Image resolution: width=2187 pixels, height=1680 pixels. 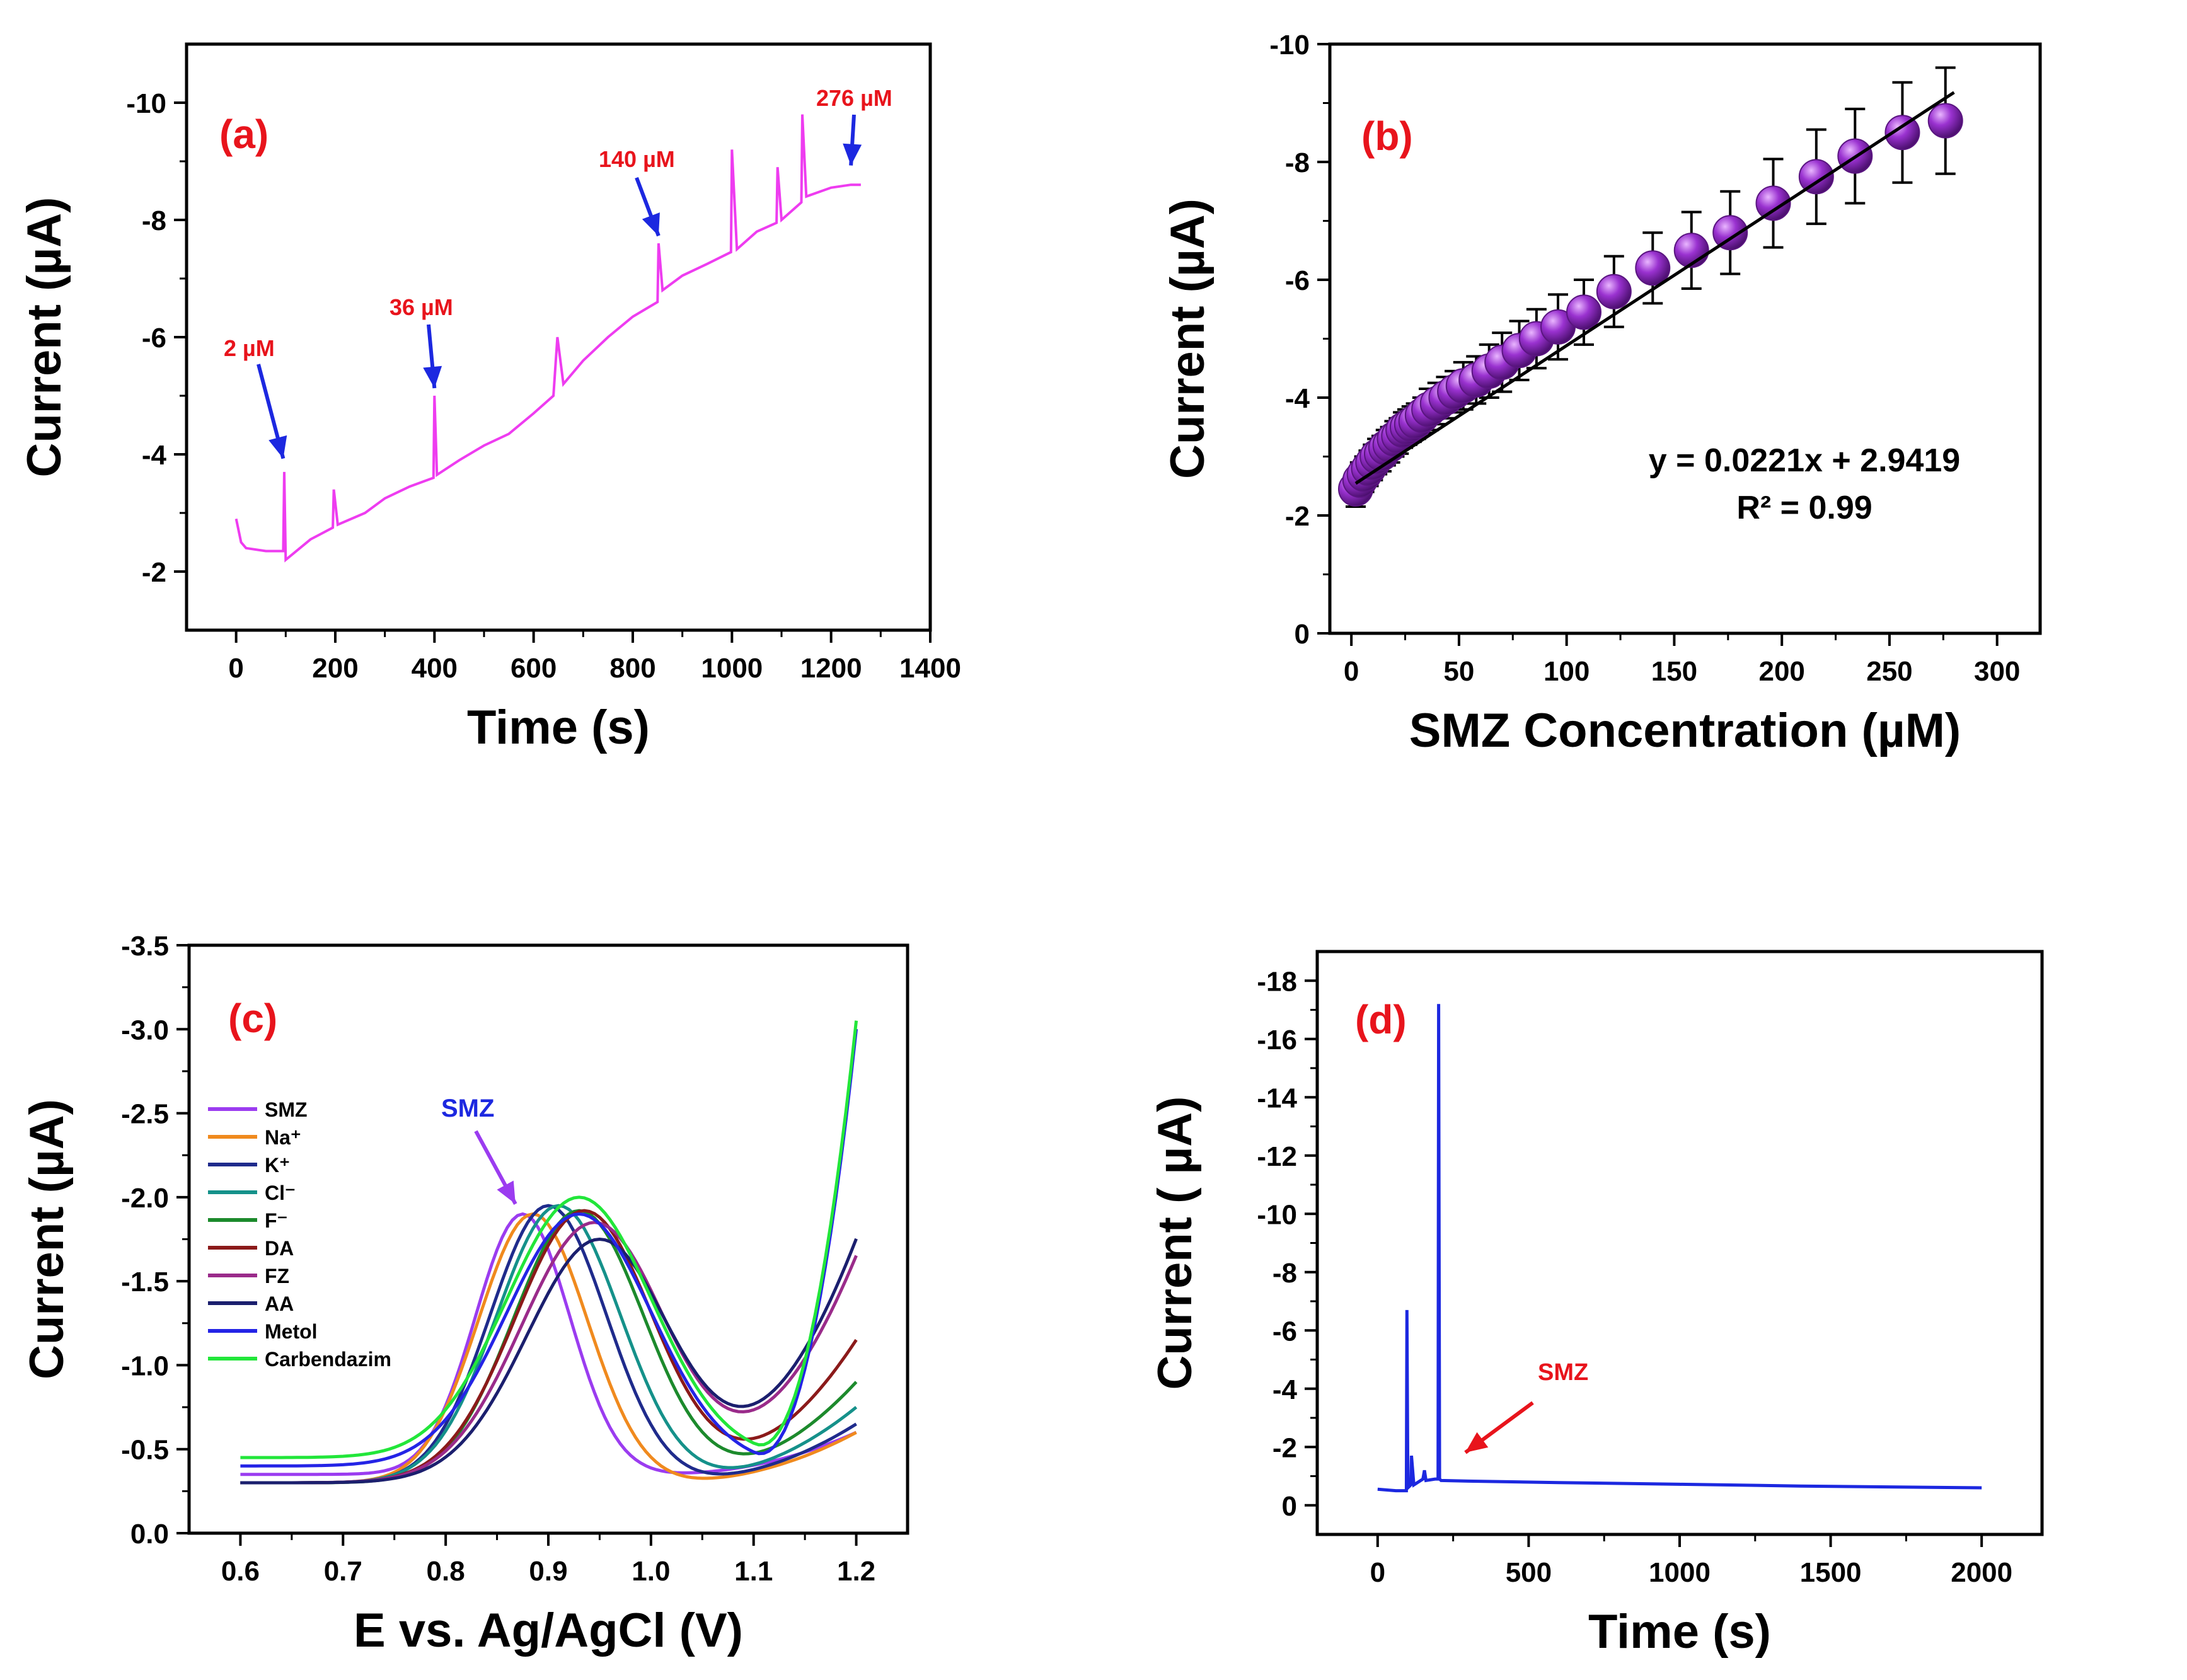 I want to click on x-tick-label: 1.2, so click(x=856, y=1571).